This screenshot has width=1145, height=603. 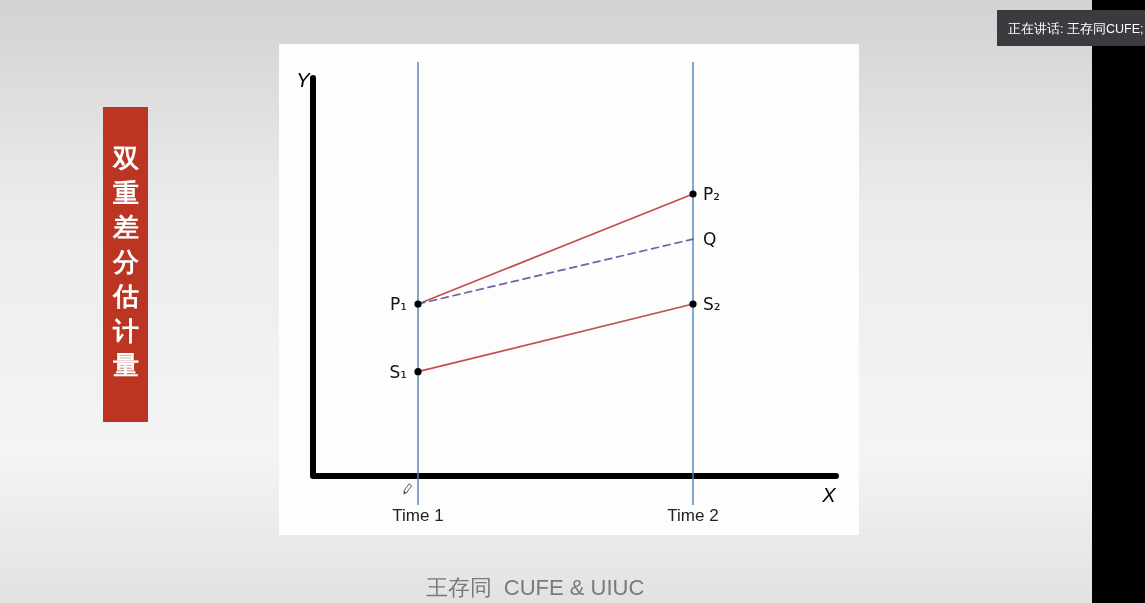 What do you see at coordinates (1076, 29) in the screenshot?
I see `text: 正在讲话: 王存同CUFE;` at bounding box center [1076, 29].